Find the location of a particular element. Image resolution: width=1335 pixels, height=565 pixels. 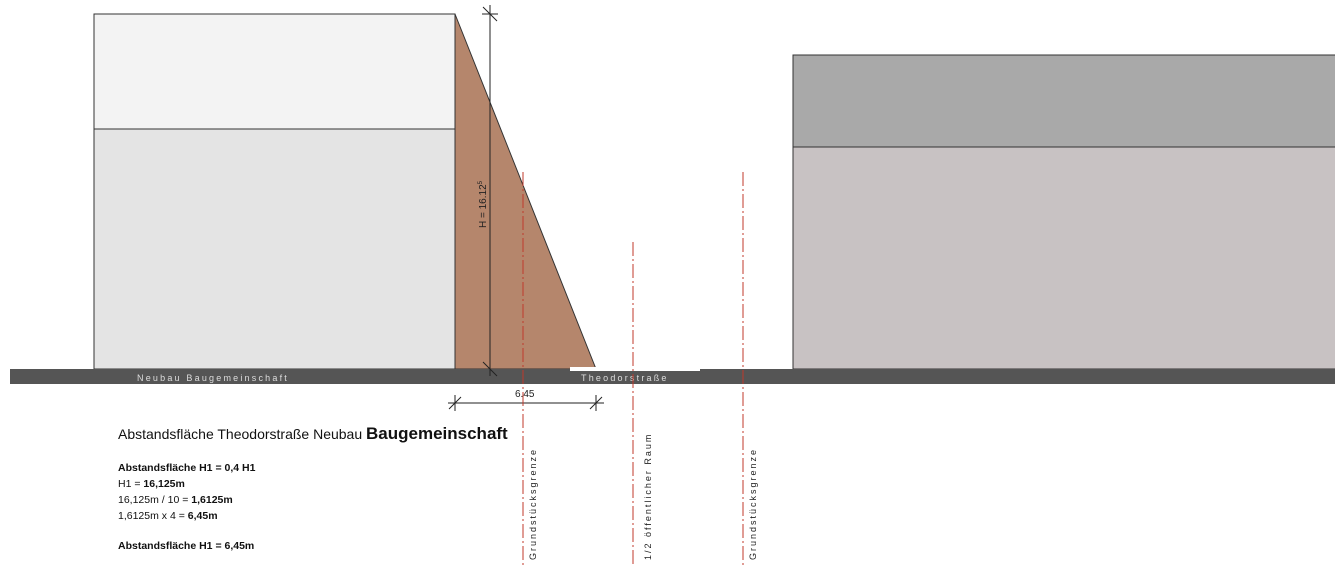

notes-line-3: 16,125m / 10 = 1,6125m is located at coordinates (313, 500).